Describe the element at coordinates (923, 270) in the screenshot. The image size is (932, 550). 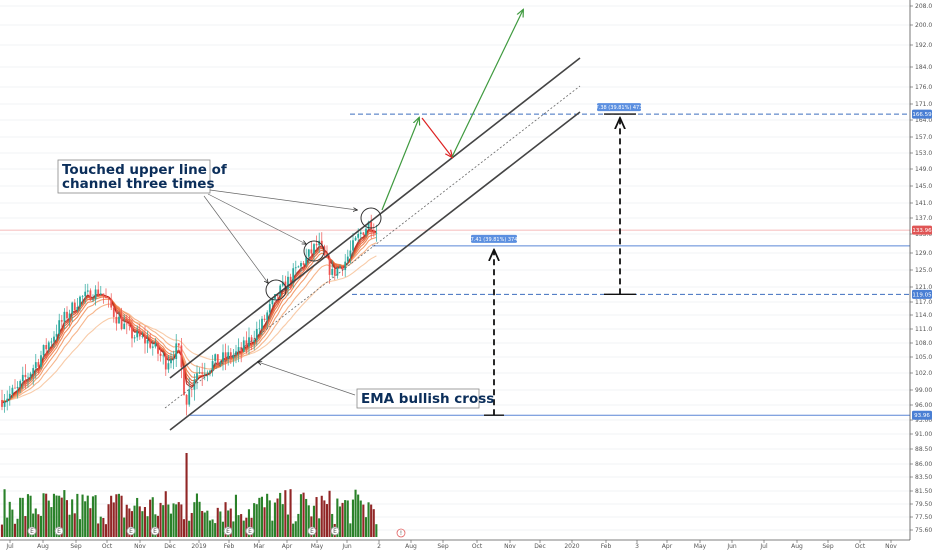
I see `y-tick-label: 125.00` at that location.